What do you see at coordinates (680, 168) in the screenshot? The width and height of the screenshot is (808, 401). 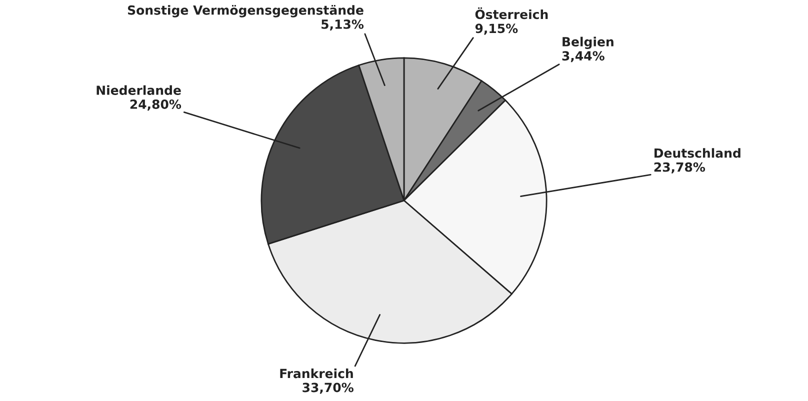 I see `data-label: 23,78%` at bounding box center [680, 168].